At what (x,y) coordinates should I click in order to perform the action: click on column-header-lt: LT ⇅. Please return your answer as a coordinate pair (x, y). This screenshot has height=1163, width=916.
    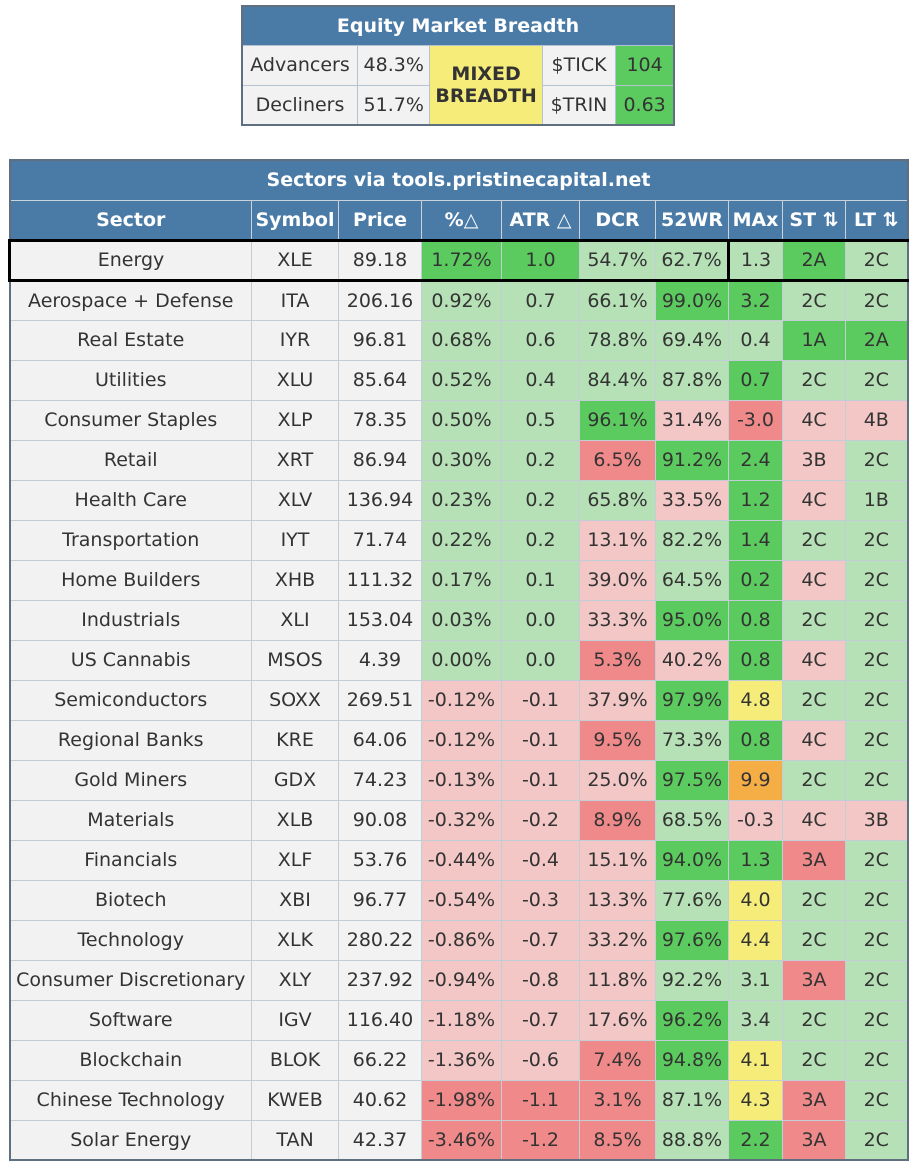
    Looking at the image, I should click on (876, 220).